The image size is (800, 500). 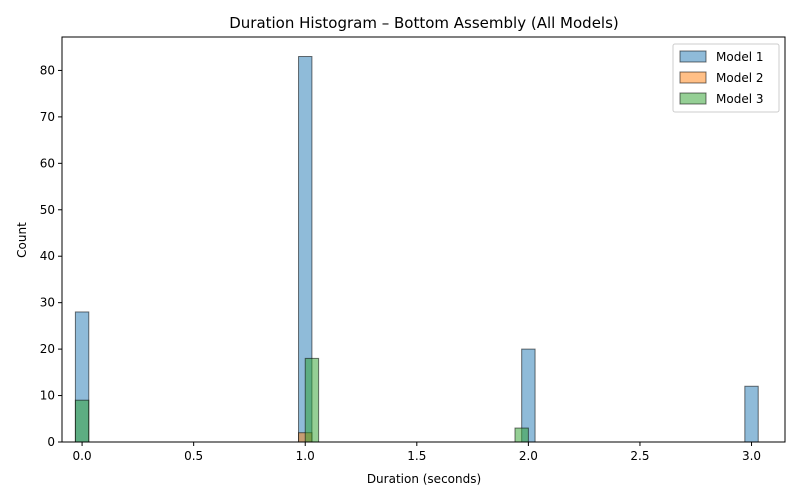 What do you see at coordinates (22, 240) in the screenshot?
I see `y-axis-label: Count` at bounding box center [22, 240].